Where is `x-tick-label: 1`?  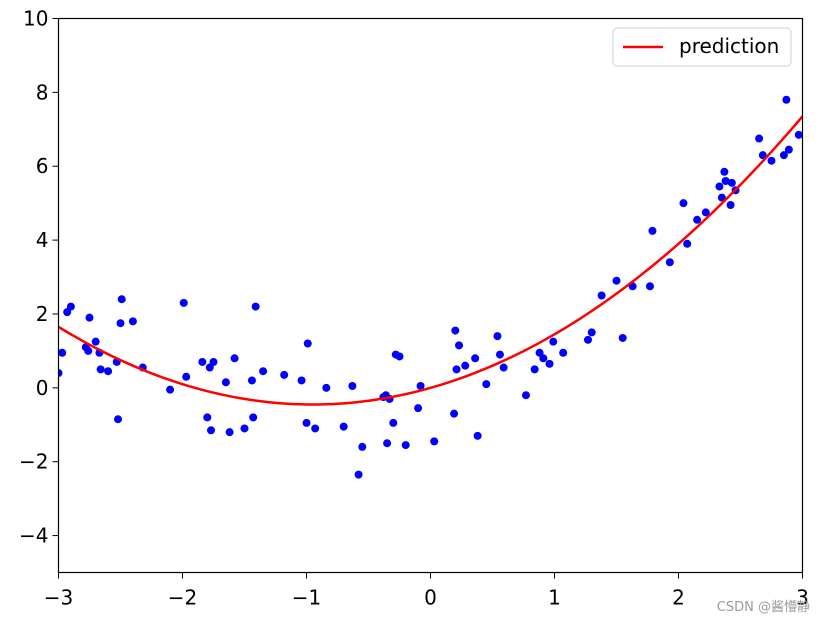 x-tick-label: 1 is located at coordinates (554, 598).